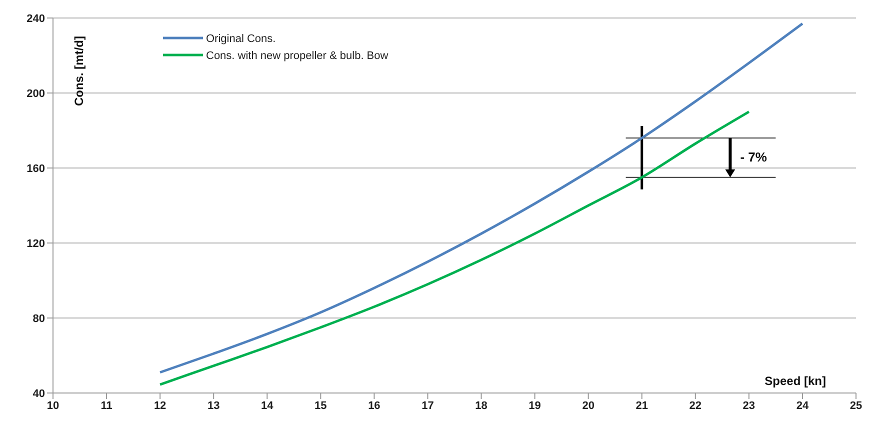 This screenshot has width=888, height=425. I want to click on y-tick-label: 40, so click(38, 394).